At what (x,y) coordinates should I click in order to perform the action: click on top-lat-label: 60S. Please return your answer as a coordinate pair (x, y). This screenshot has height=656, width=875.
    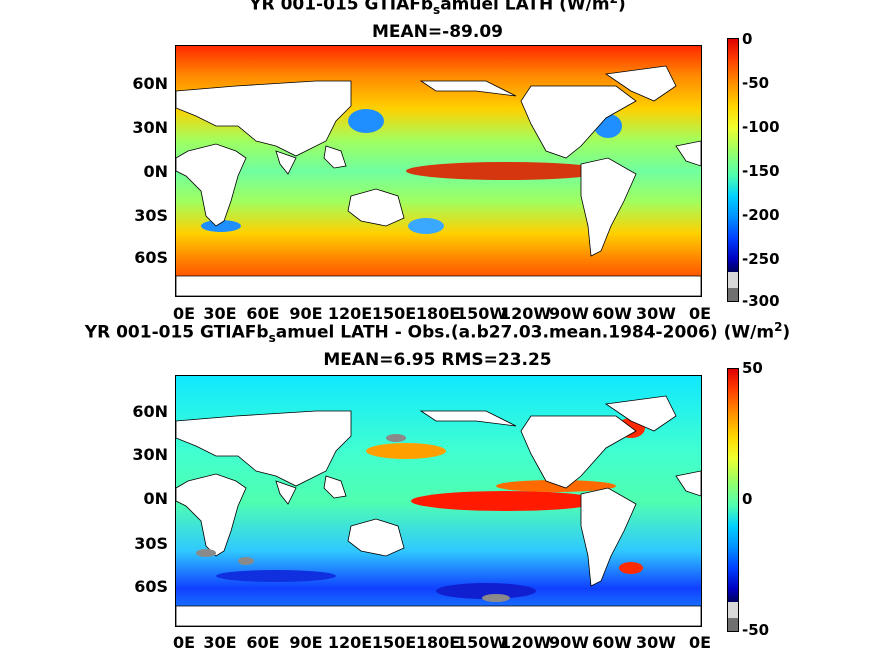
    Looking at the image, I should click on (151, 257).